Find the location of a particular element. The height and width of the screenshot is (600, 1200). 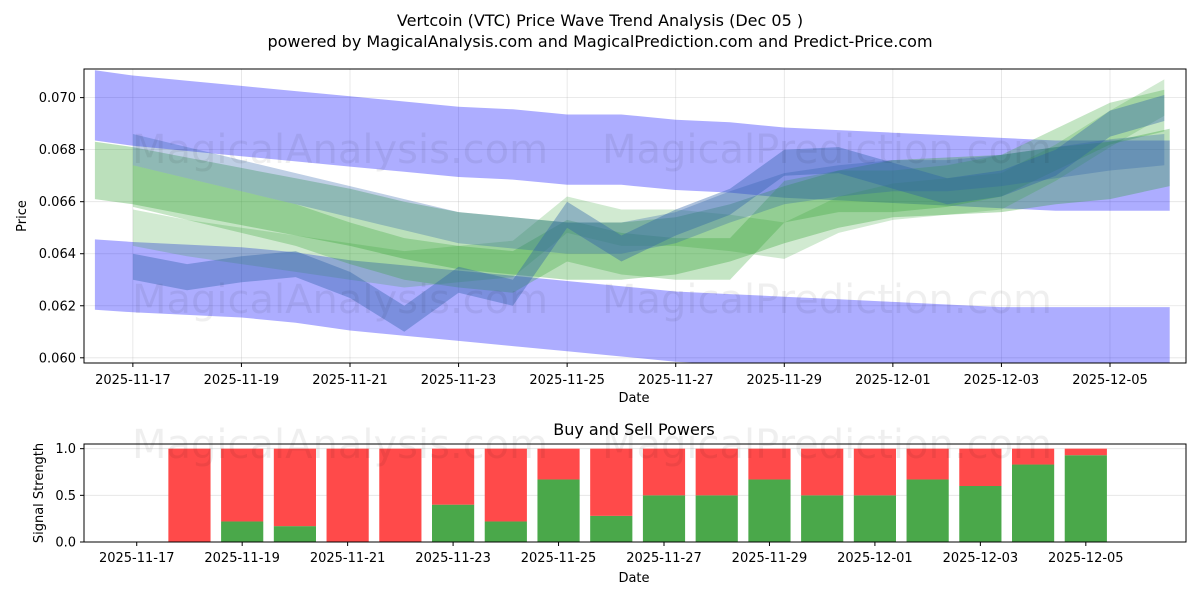

bottom-x-tick-label: 2025-11-25 is located at coordinates (559, 558).